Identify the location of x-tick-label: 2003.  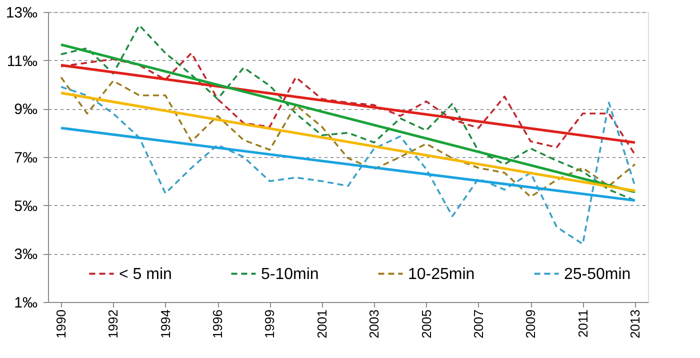
(374, 324).